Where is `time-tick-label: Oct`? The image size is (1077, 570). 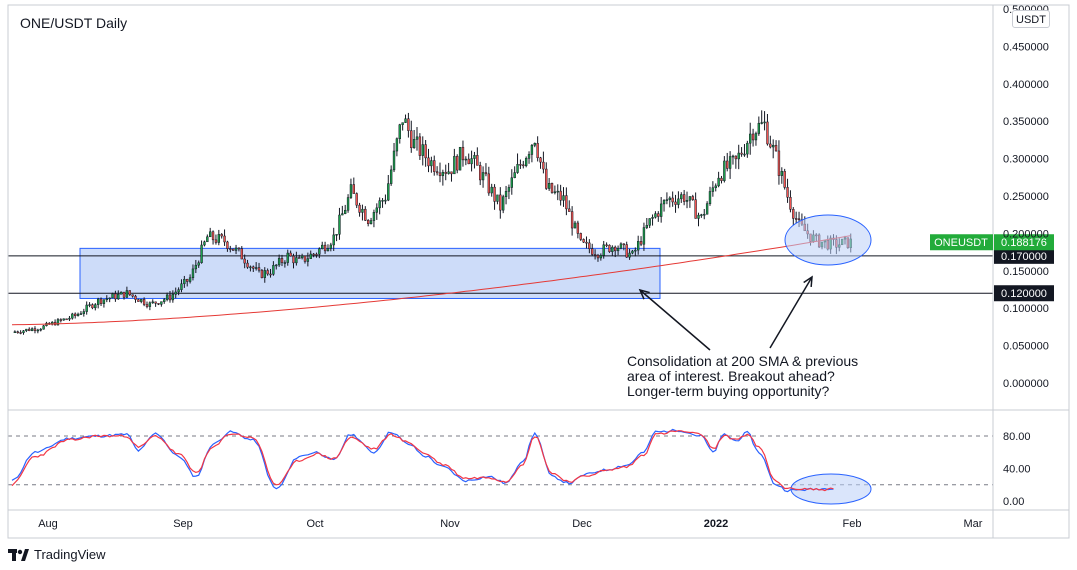 time-tick-label: Oct is located at coordinates (314, 524).